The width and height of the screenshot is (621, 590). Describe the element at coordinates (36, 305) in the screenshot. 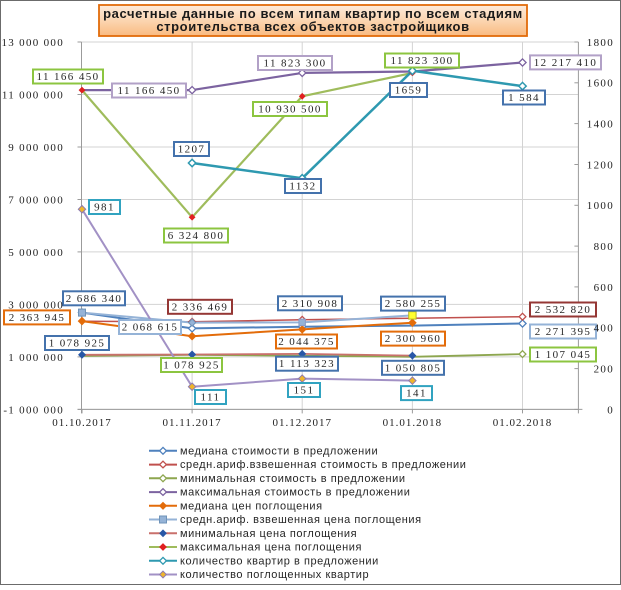

I see `svg-text: 3 000 000` at that location.